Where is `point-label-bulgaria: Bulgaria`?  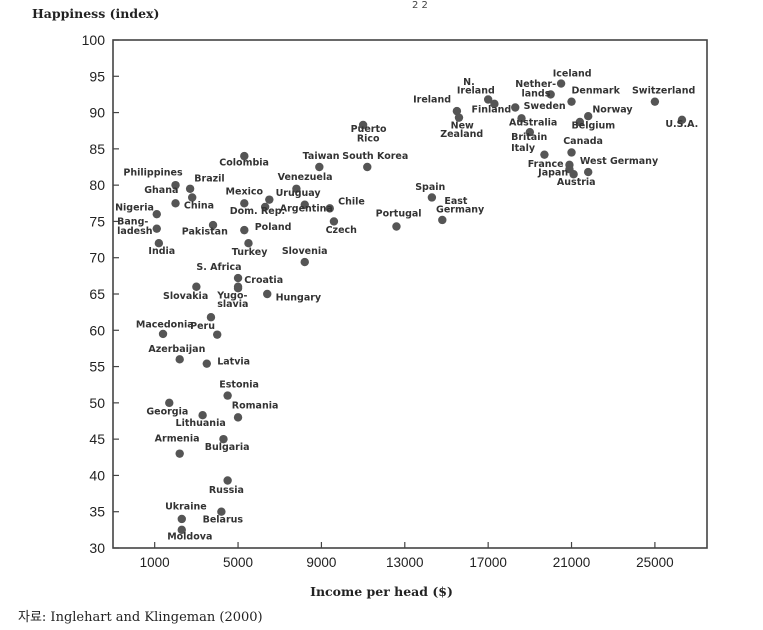
point-label-bulgaria: Bulgaria is located at coordinates (227, 447).